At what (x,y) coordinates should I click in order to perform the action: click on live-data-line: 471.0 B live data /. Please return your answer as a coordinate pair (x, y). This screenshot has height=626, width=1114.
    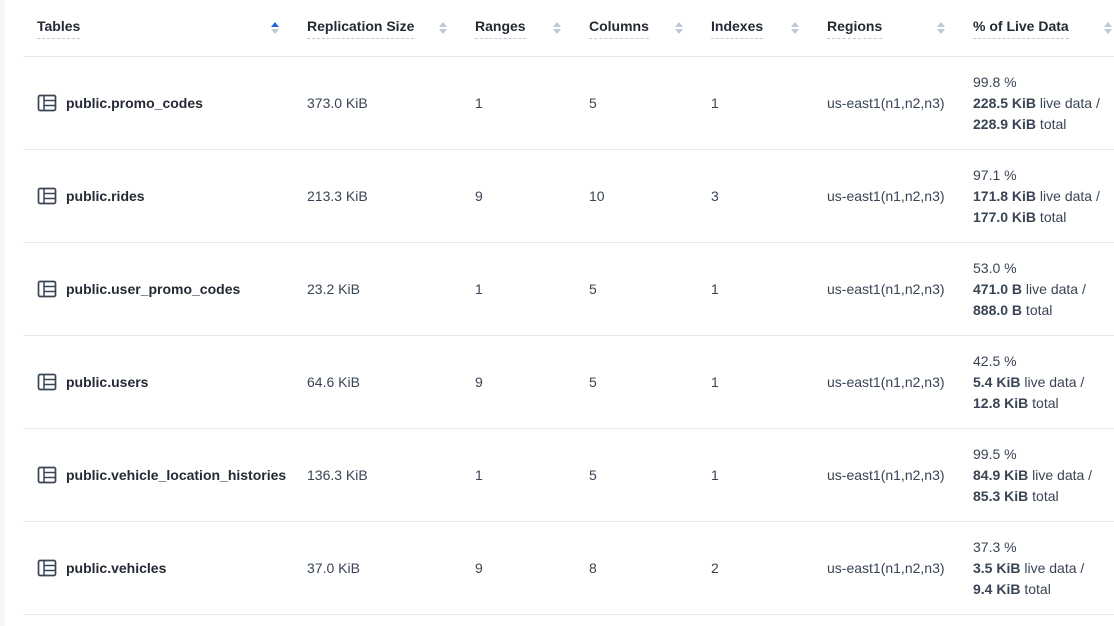
    Looking at the image, I should click on (1029, 288).